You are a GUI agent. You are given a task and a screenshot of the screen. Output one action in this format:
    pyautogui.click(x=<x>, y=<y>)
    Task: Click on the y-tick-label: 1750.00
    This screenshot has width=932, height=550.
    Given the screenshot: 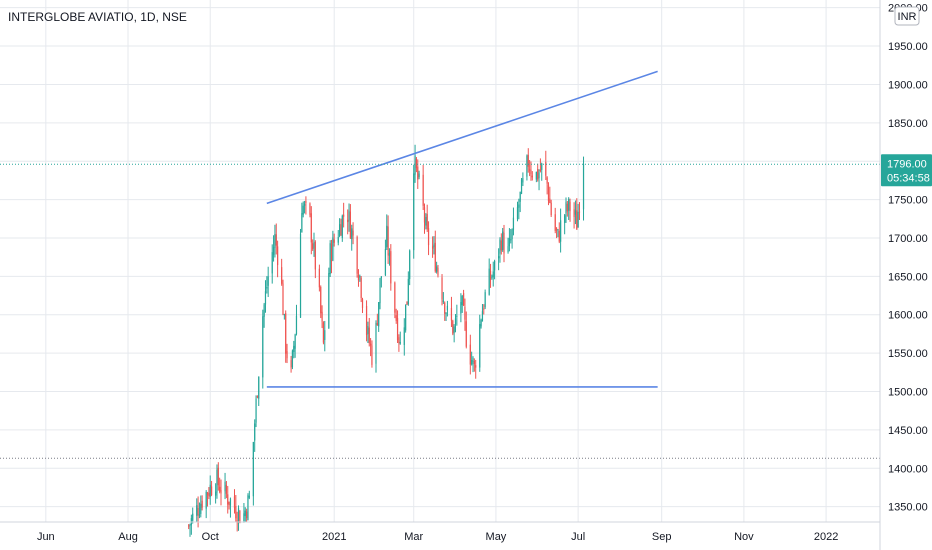 What is the action you would take?
    pyautogui.click(x=908, y=201)
    